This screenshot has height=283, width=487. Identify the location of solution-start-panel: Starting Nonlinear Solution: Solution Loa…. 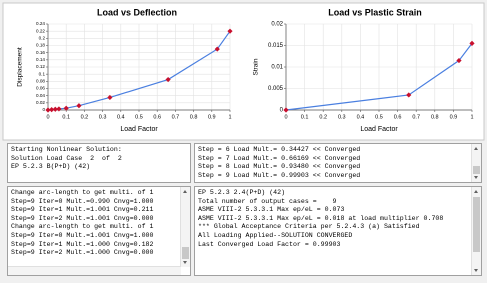
(99, 163).